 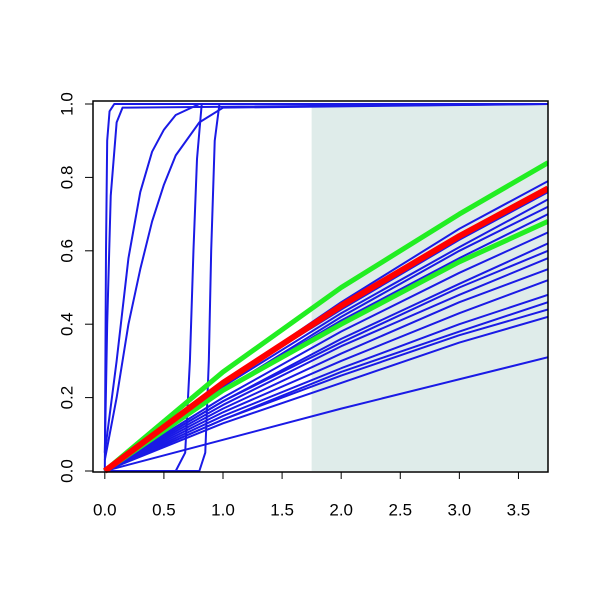 I want to click on x-tick-label: 2.5, so click(x=400, y=509).